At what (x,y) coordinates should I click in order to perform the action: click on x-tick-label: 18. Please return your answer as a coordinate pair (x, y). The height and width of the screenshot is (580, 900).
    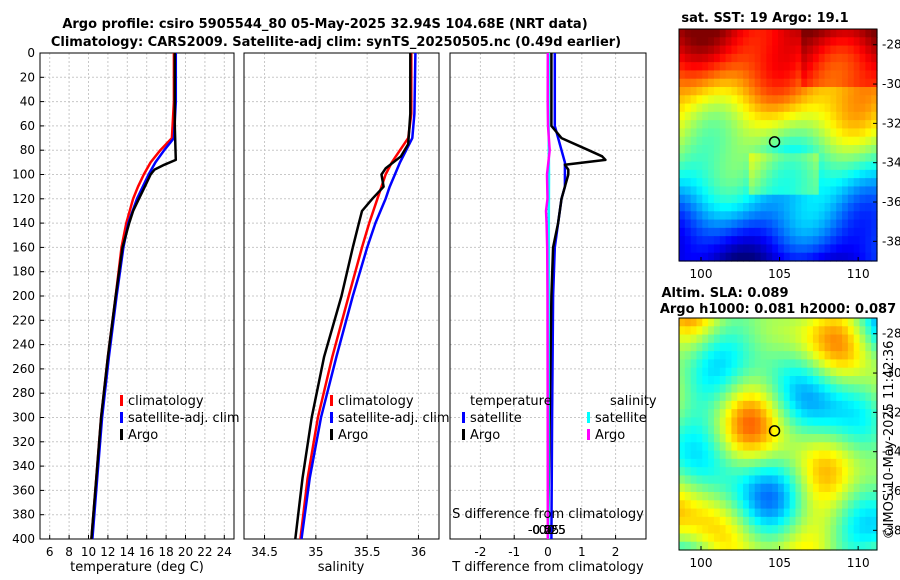
    Looking at the image, I should click on (165, 552).